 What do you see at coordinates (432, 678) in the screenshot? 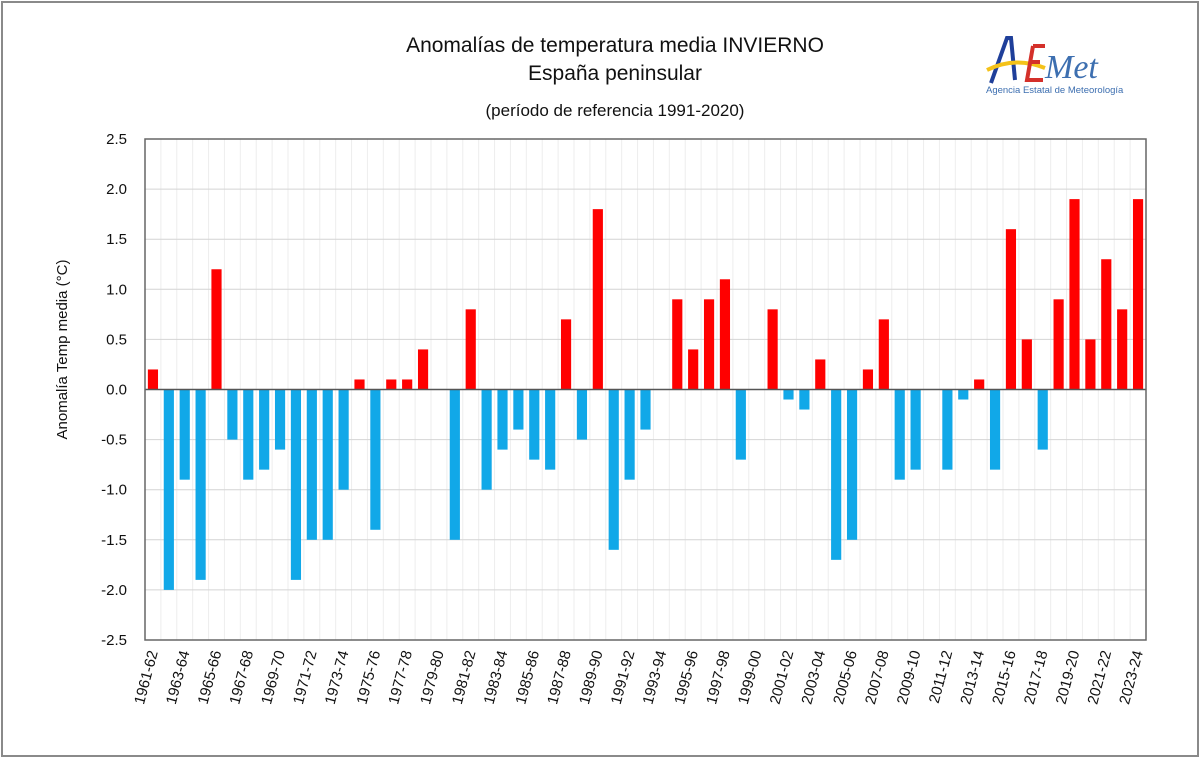
I see `x-tick-label: 1979-80` at bounding box center [432, 678].